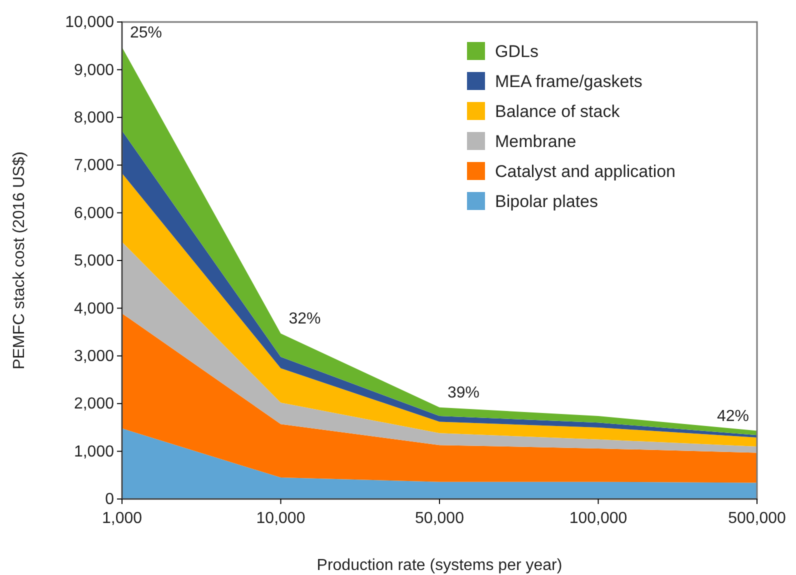 The height and width of the screenshot is (575, 796). What do you see at coordinates (94, 70) in the screenshot?
I see `y-tick-label: 9,000` at bounding box center [94, 70].